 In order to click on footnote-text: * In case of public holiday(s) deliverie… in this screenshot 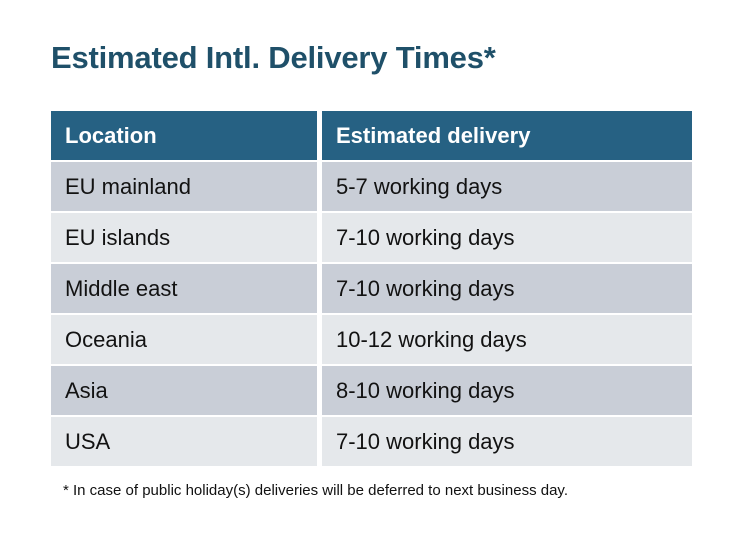, I will do `click(315, 490)`.